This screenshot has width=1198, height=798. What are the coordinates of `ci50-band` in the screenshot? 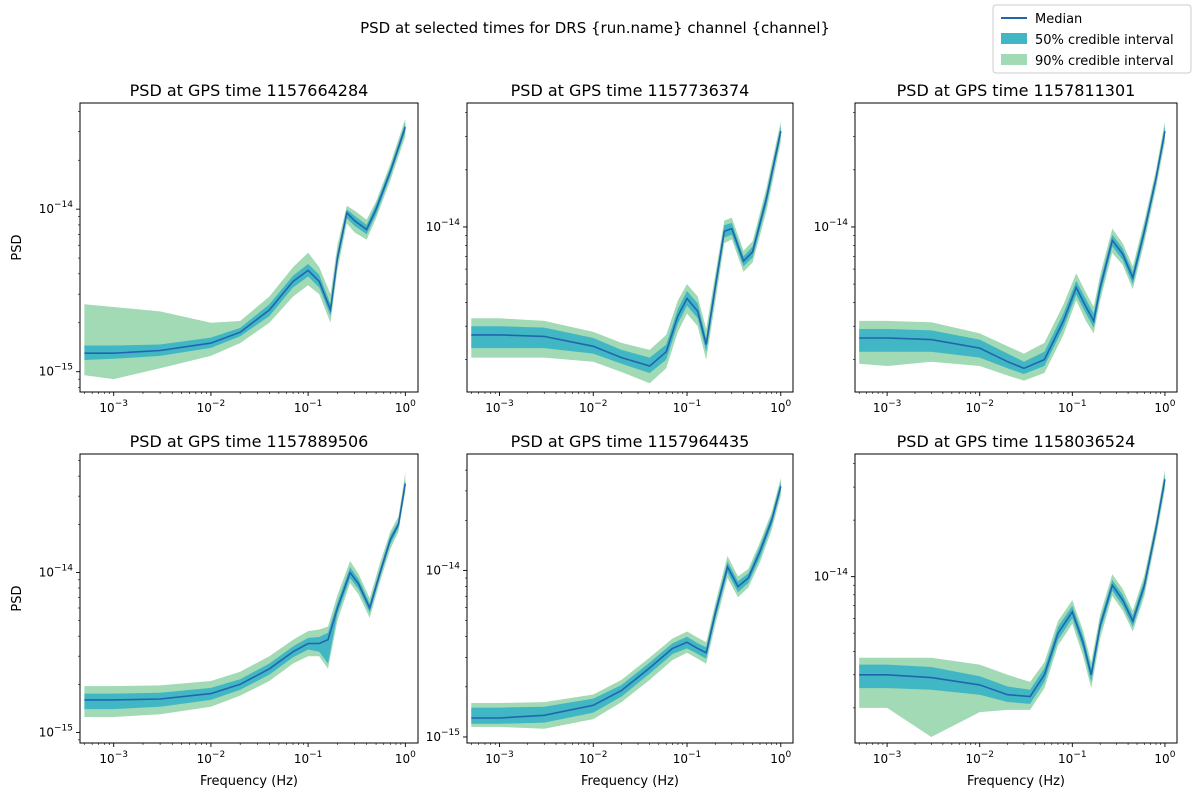 It's located at (245, 241).